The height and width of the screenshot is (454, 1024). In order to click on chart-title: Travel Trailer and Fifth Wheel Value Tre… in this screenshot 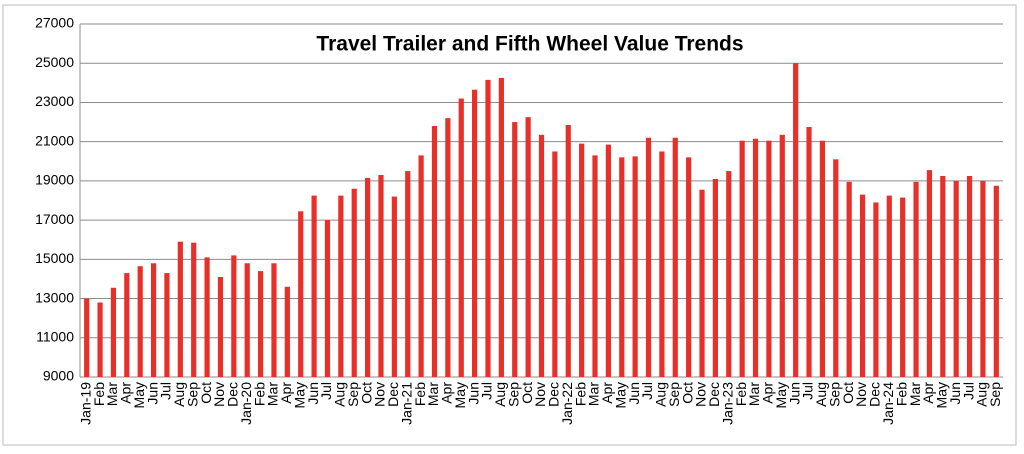, I will do `click(529, 44)`.